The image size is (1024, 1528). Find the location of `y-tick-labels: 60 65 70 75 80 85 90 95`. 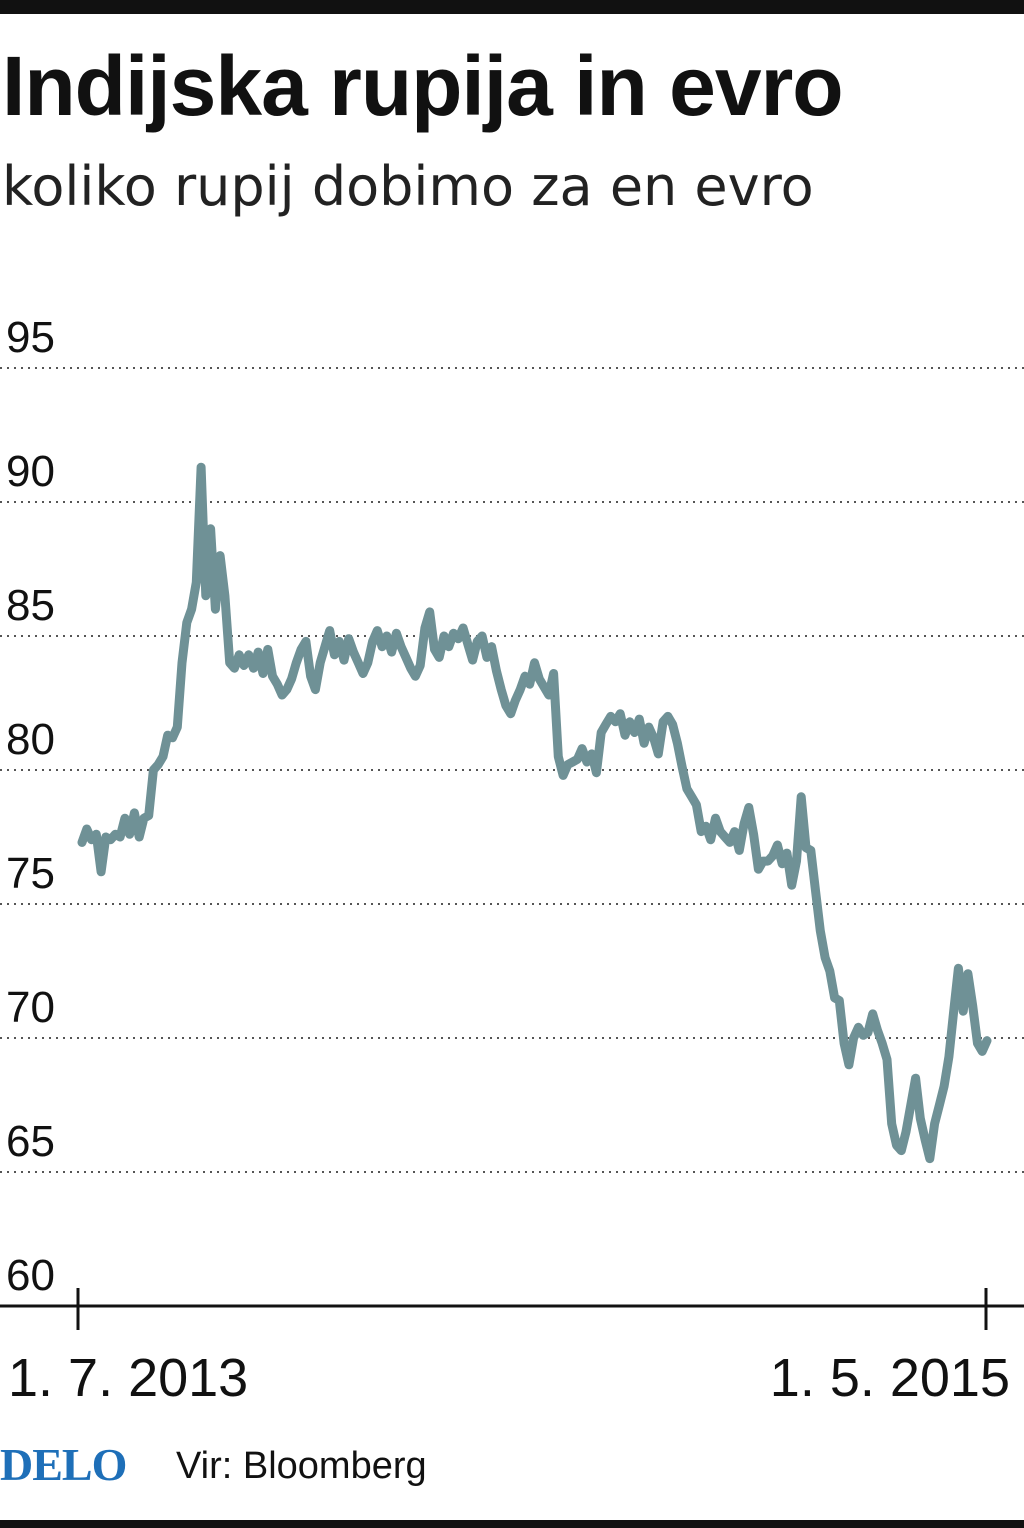

y-tick-labels: 60 65 70 75 80 85 90 95 is located at coordinates (30, 806).